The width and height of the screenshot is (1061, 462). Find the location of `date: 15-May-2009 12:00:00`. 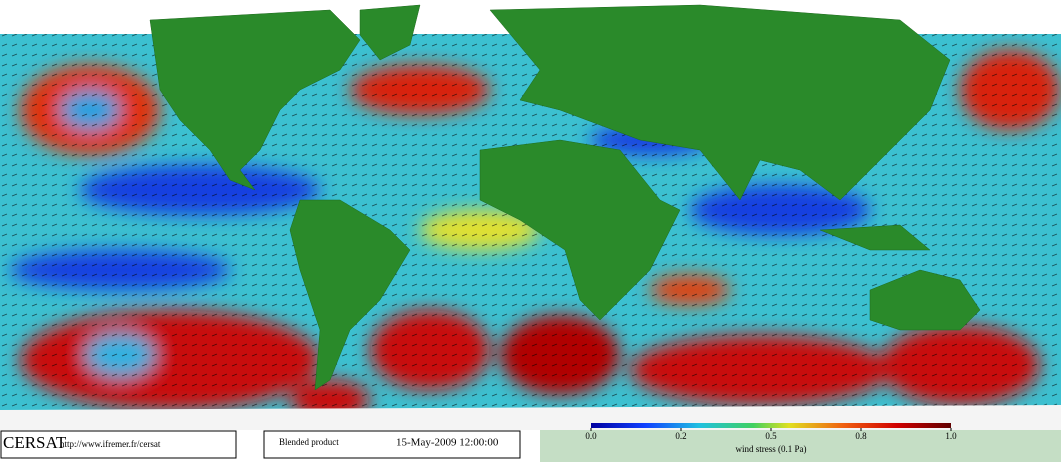

date: 15-May-2009 12:00:00 is located at coordinates (447, 443).